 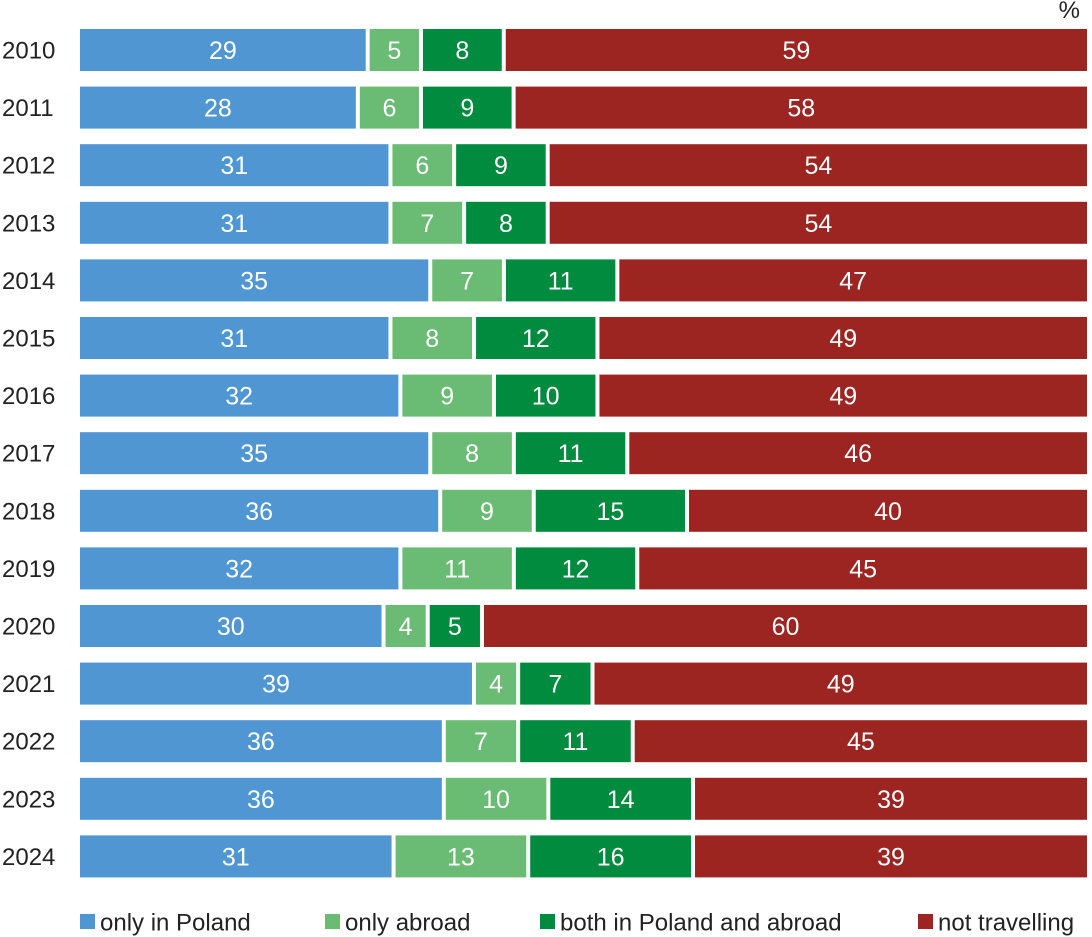 I want to click on legend-item-only-abroad: only abroad, so click(x=397, y=923).